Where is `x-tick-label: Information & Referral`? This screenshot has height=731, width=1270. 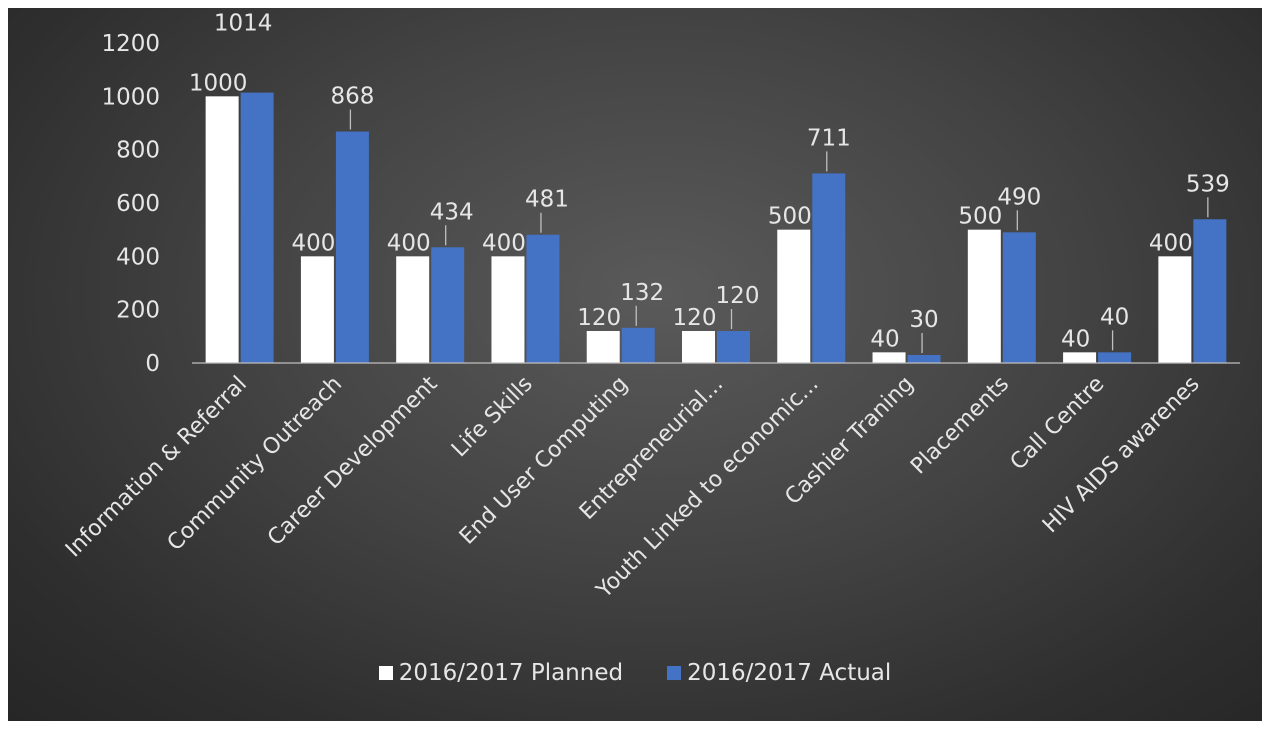
x-tick-label: Information & Referral is located at coordinates (156, 467).